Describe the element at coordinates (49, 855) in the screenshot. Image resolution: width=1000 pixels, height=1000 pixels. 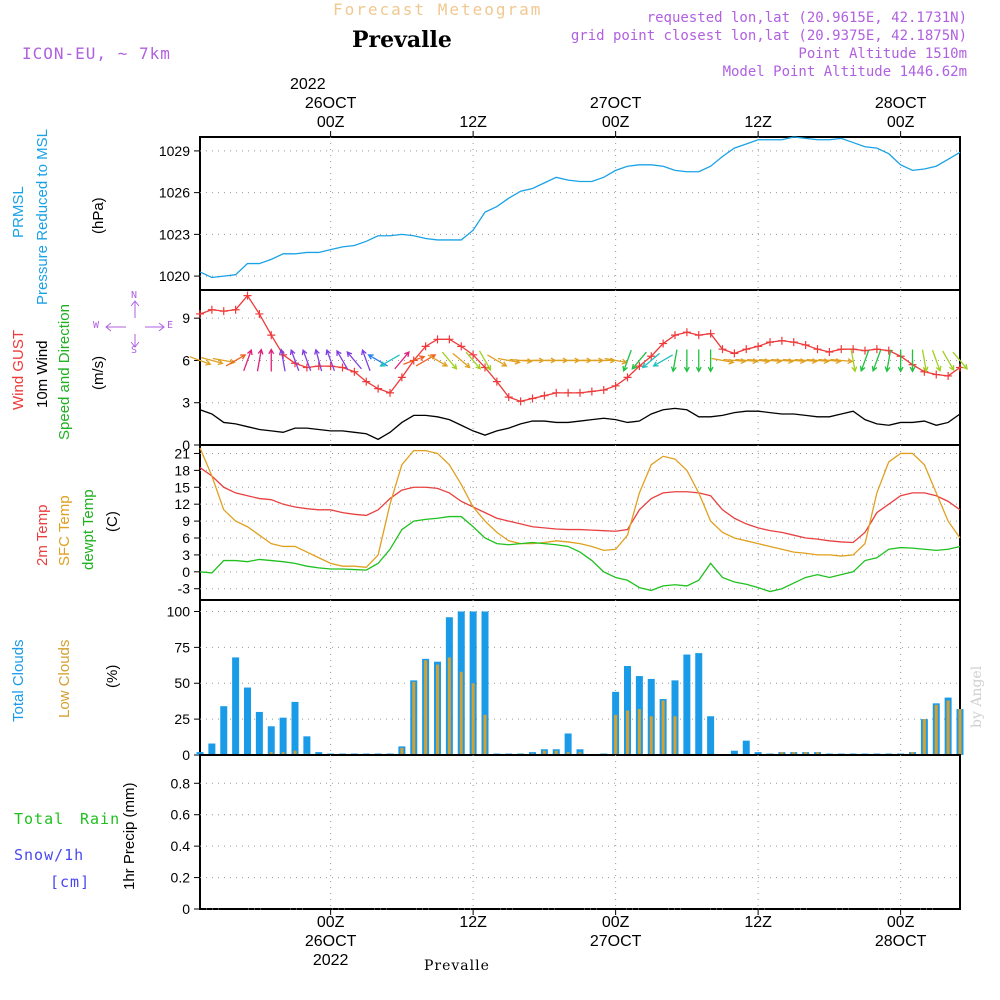
I see `snow-label: Snow/1h` at that location.